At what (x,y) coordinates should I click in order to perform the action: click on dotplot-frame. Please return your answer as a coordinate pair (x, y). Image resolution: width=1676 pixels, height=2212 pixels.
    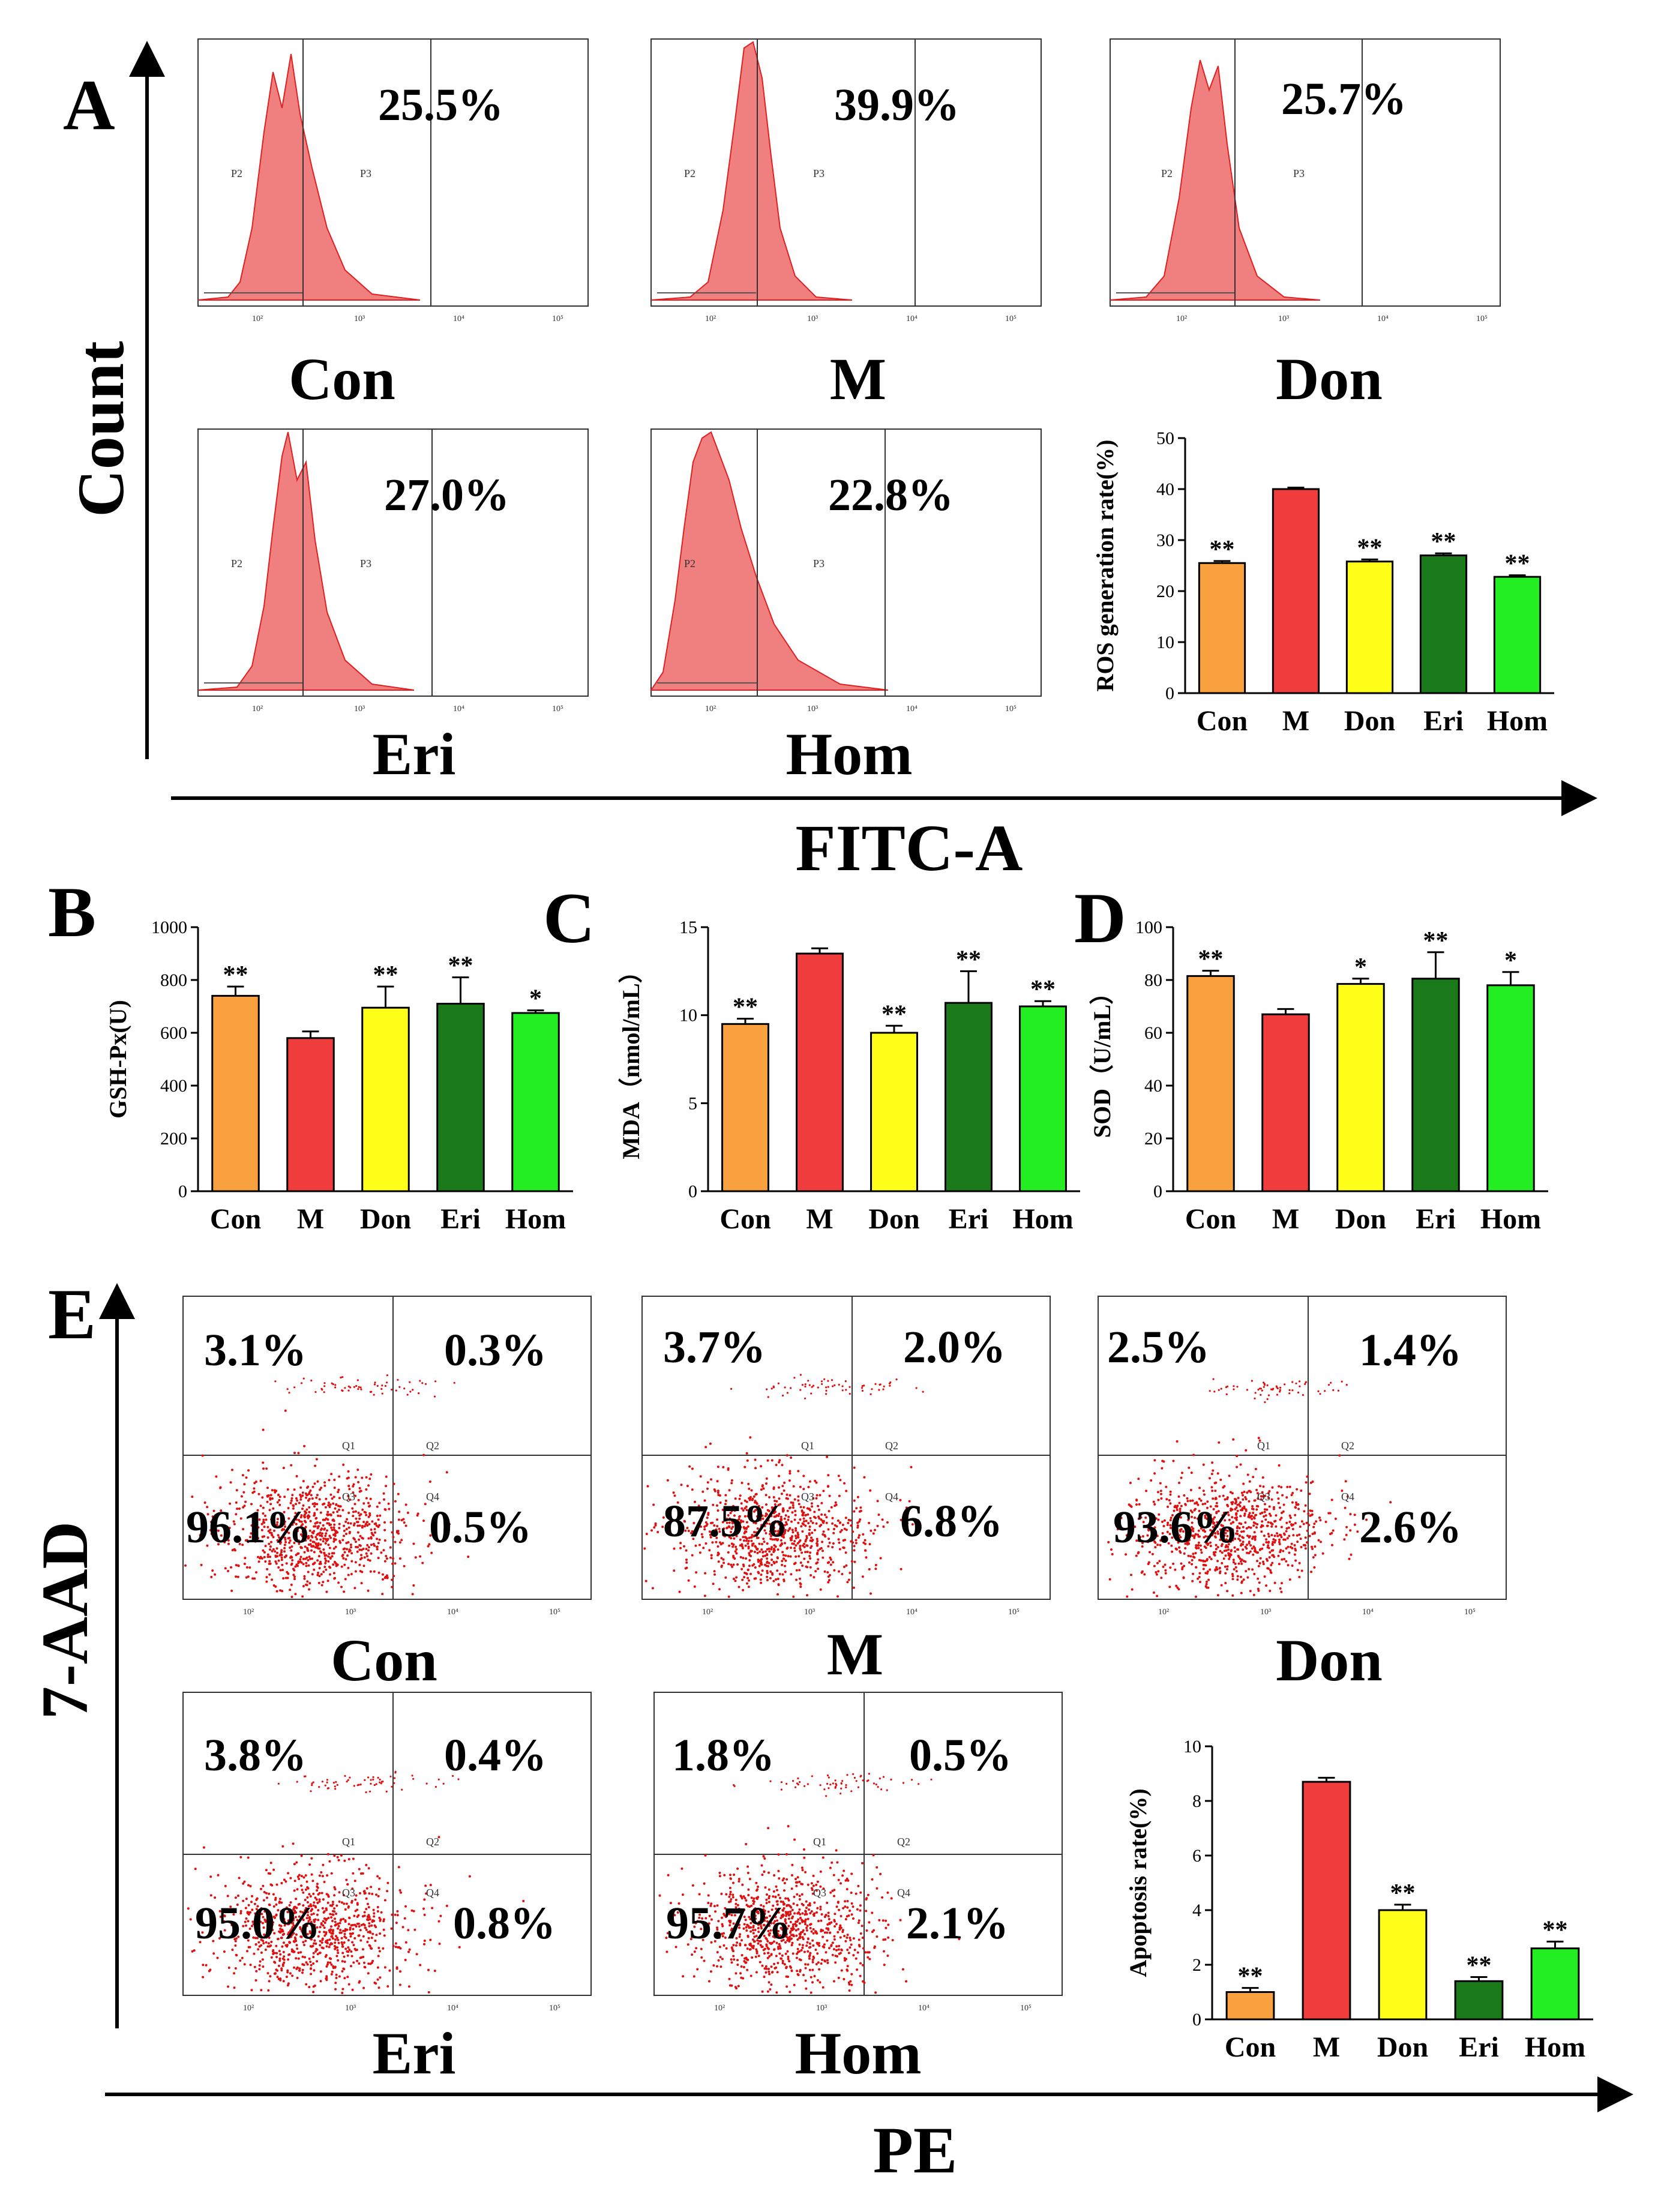
    Looking at the image, I should click on (387, 1844).